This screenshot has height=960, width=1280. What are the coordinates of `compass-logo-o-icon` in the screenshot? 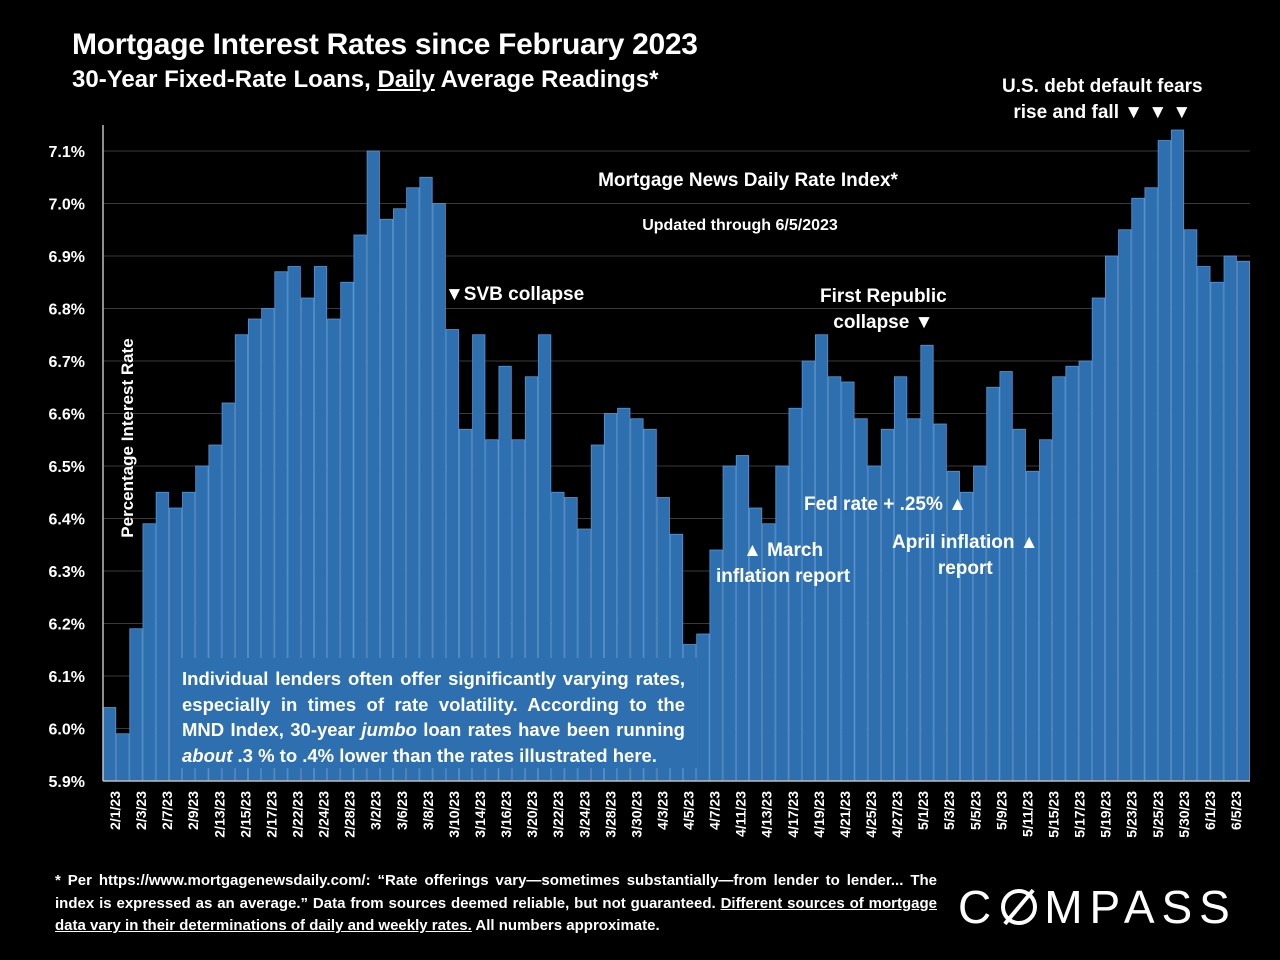 It's located at (1019, 907).